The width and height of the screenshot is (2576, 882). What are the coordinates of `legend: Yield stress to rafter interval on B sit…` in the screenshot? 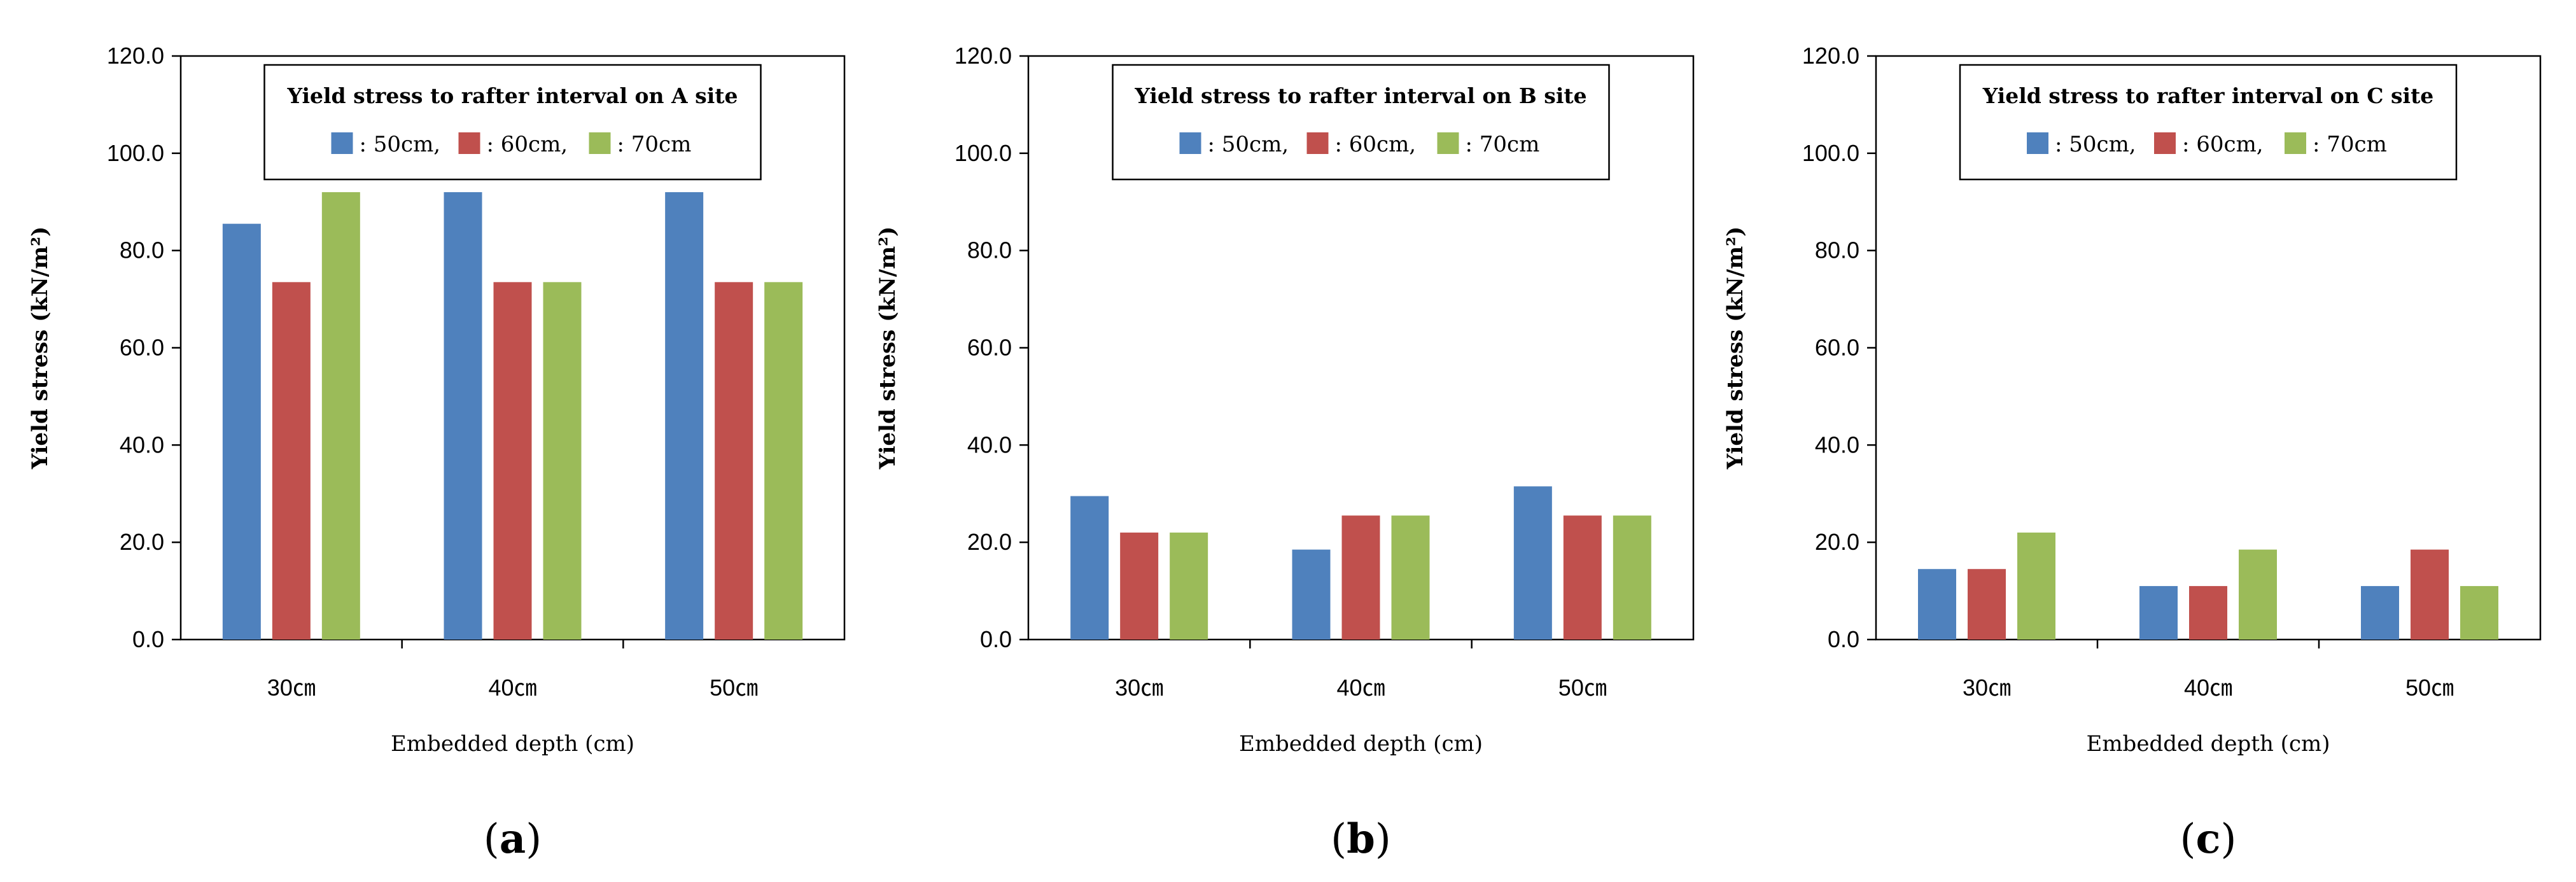 It's located at (1361, 122).